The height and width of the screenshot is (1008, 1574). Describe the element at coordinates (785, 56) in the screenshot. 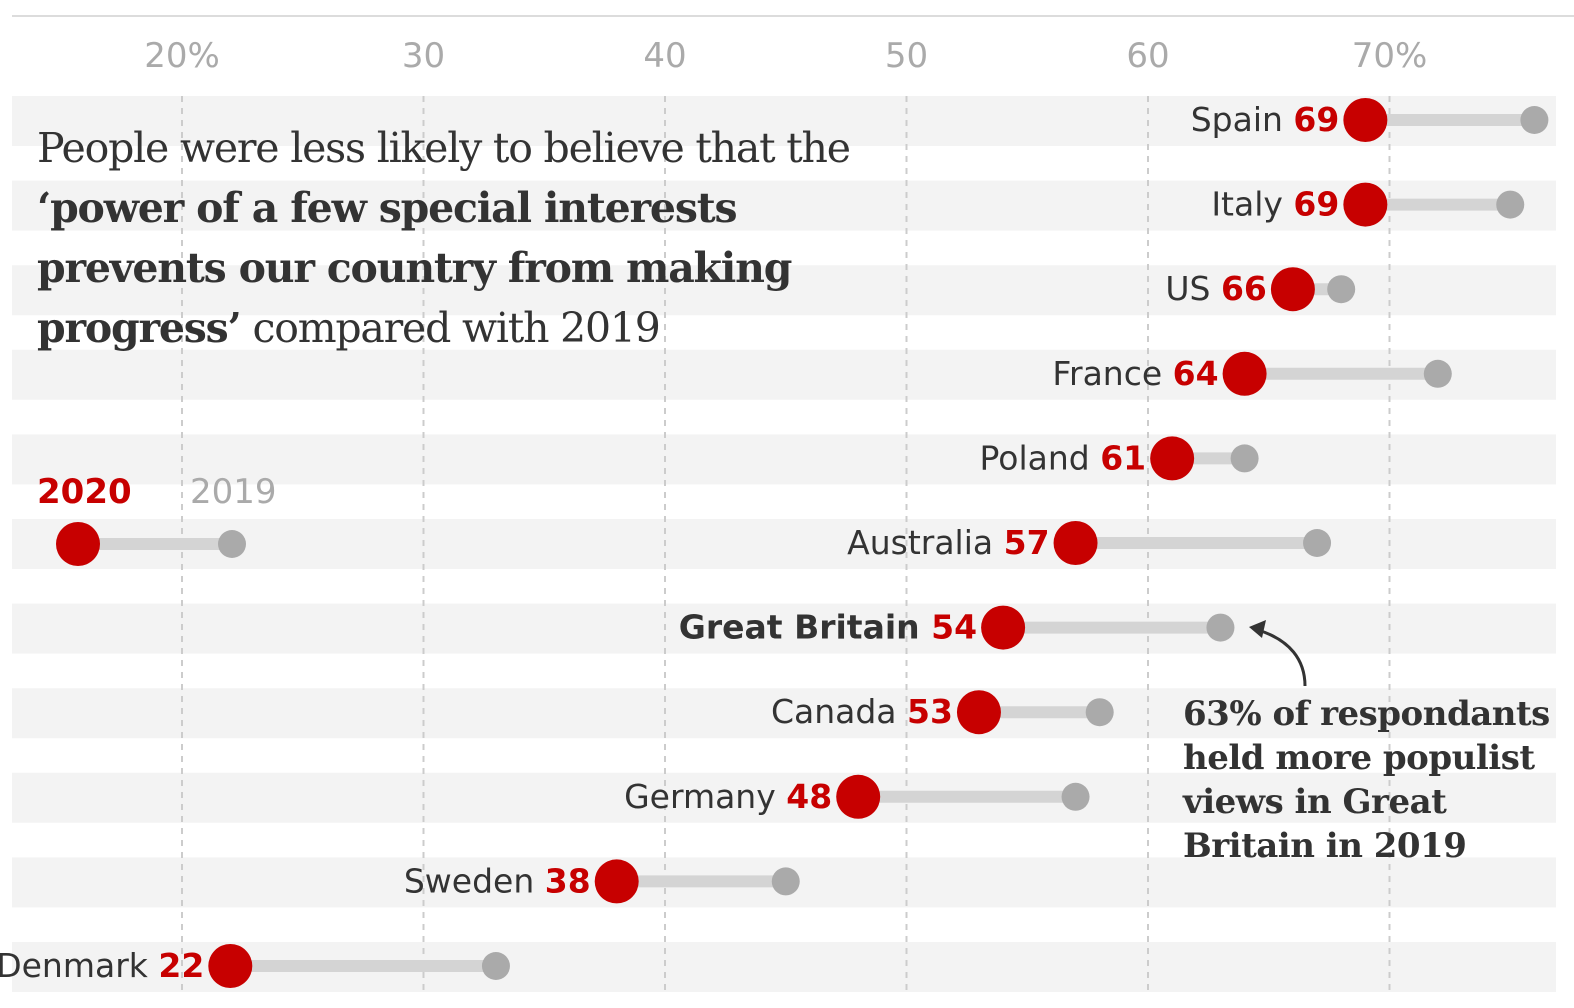

I see `x-axis-ticks: 20% 30 40 50 60 70%` at that location.